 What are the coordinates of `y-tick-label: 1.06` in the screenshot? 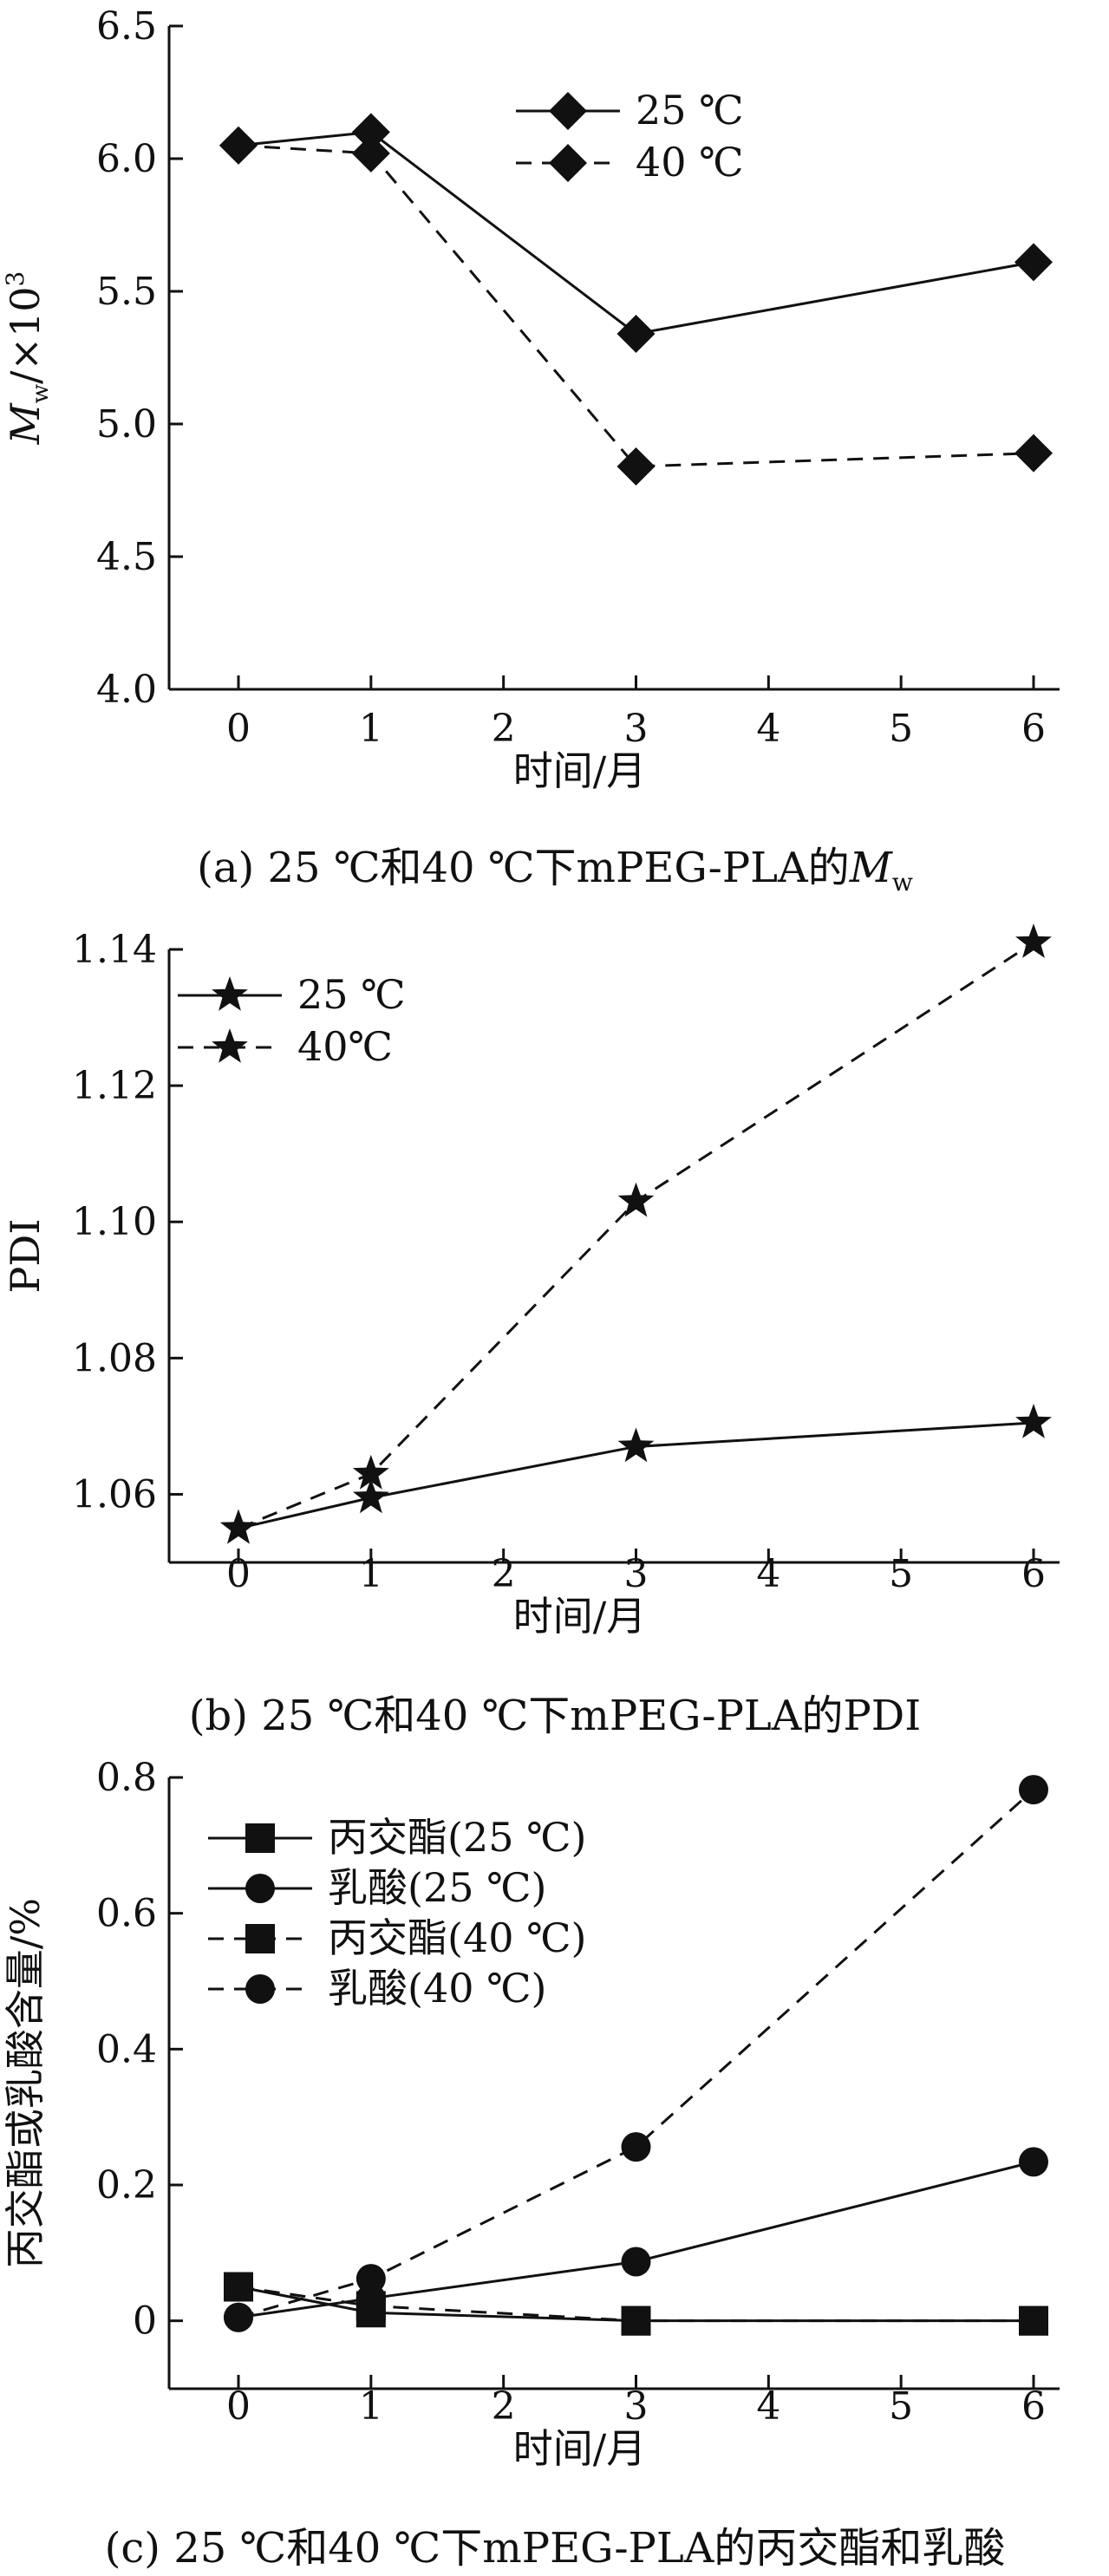 It's located at (115, 1494).